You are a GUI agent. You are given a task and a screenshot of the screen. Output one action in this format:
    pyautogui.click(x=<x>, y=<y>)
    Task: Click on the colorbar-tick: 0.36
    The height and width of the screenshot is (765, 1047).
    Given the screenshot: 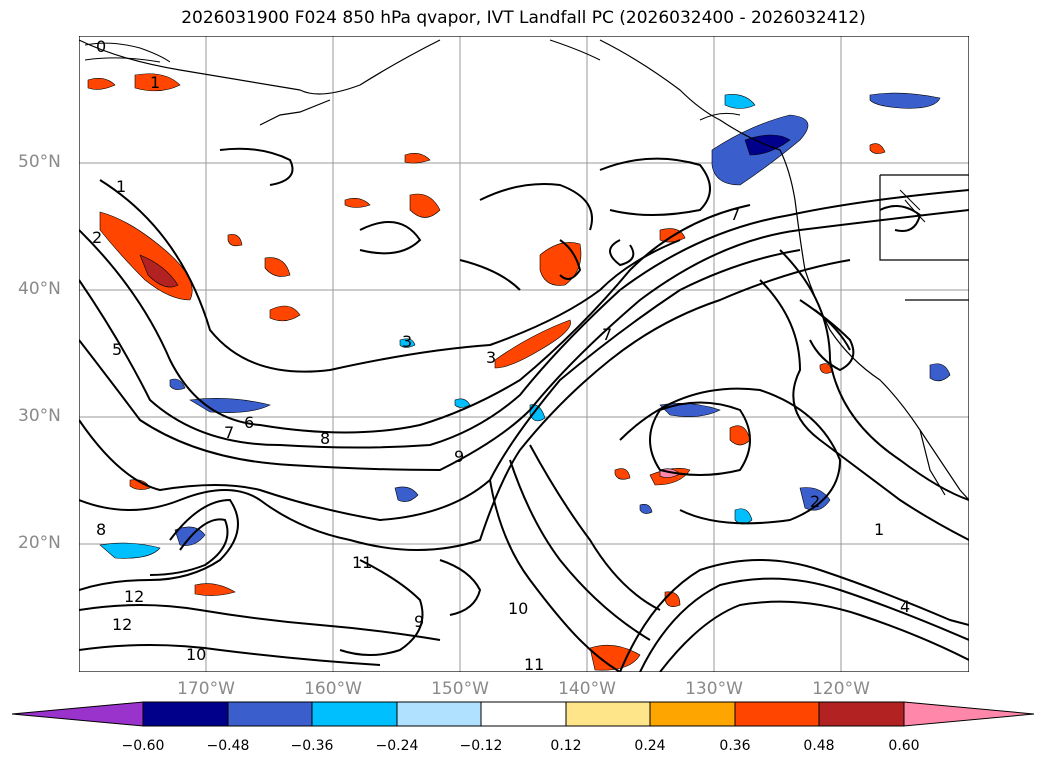 What is the action you would take?
    pyautogui.click(x=735, y=746)
    